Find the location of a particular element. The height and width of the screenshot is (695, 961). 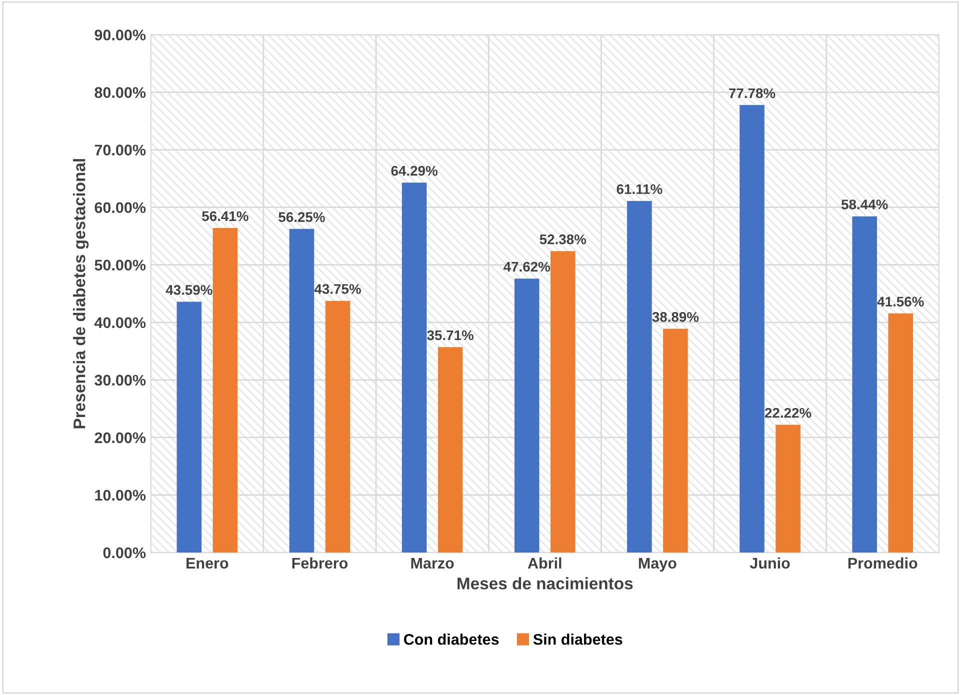

data-label: 64.29% is located at coordinates (414, 171).